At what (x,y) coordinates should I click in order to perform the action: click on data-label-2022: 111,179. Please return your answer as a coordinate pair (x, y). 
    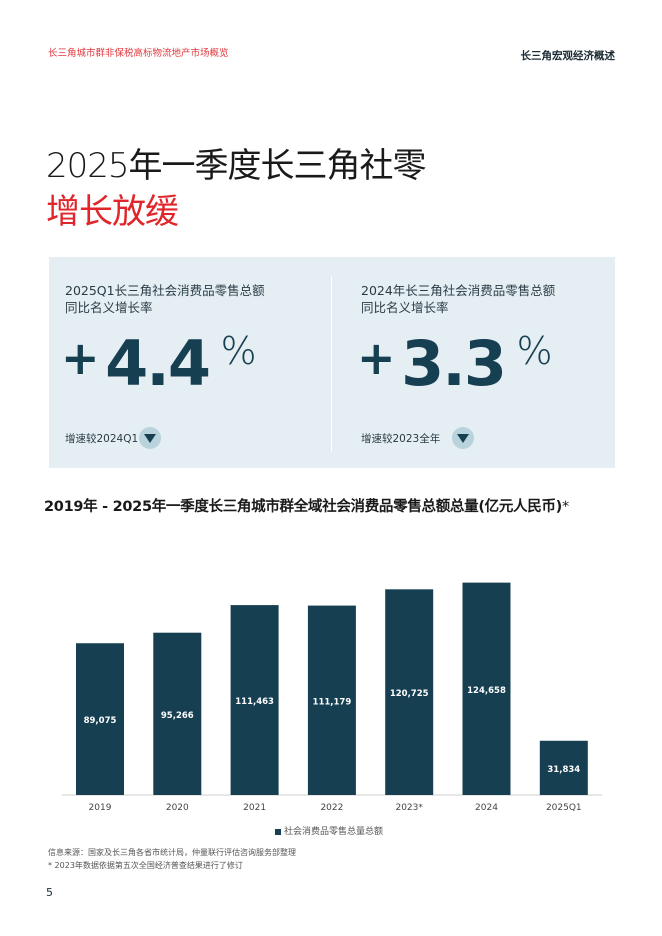
    Looking at the image, I should click on (332, 702).